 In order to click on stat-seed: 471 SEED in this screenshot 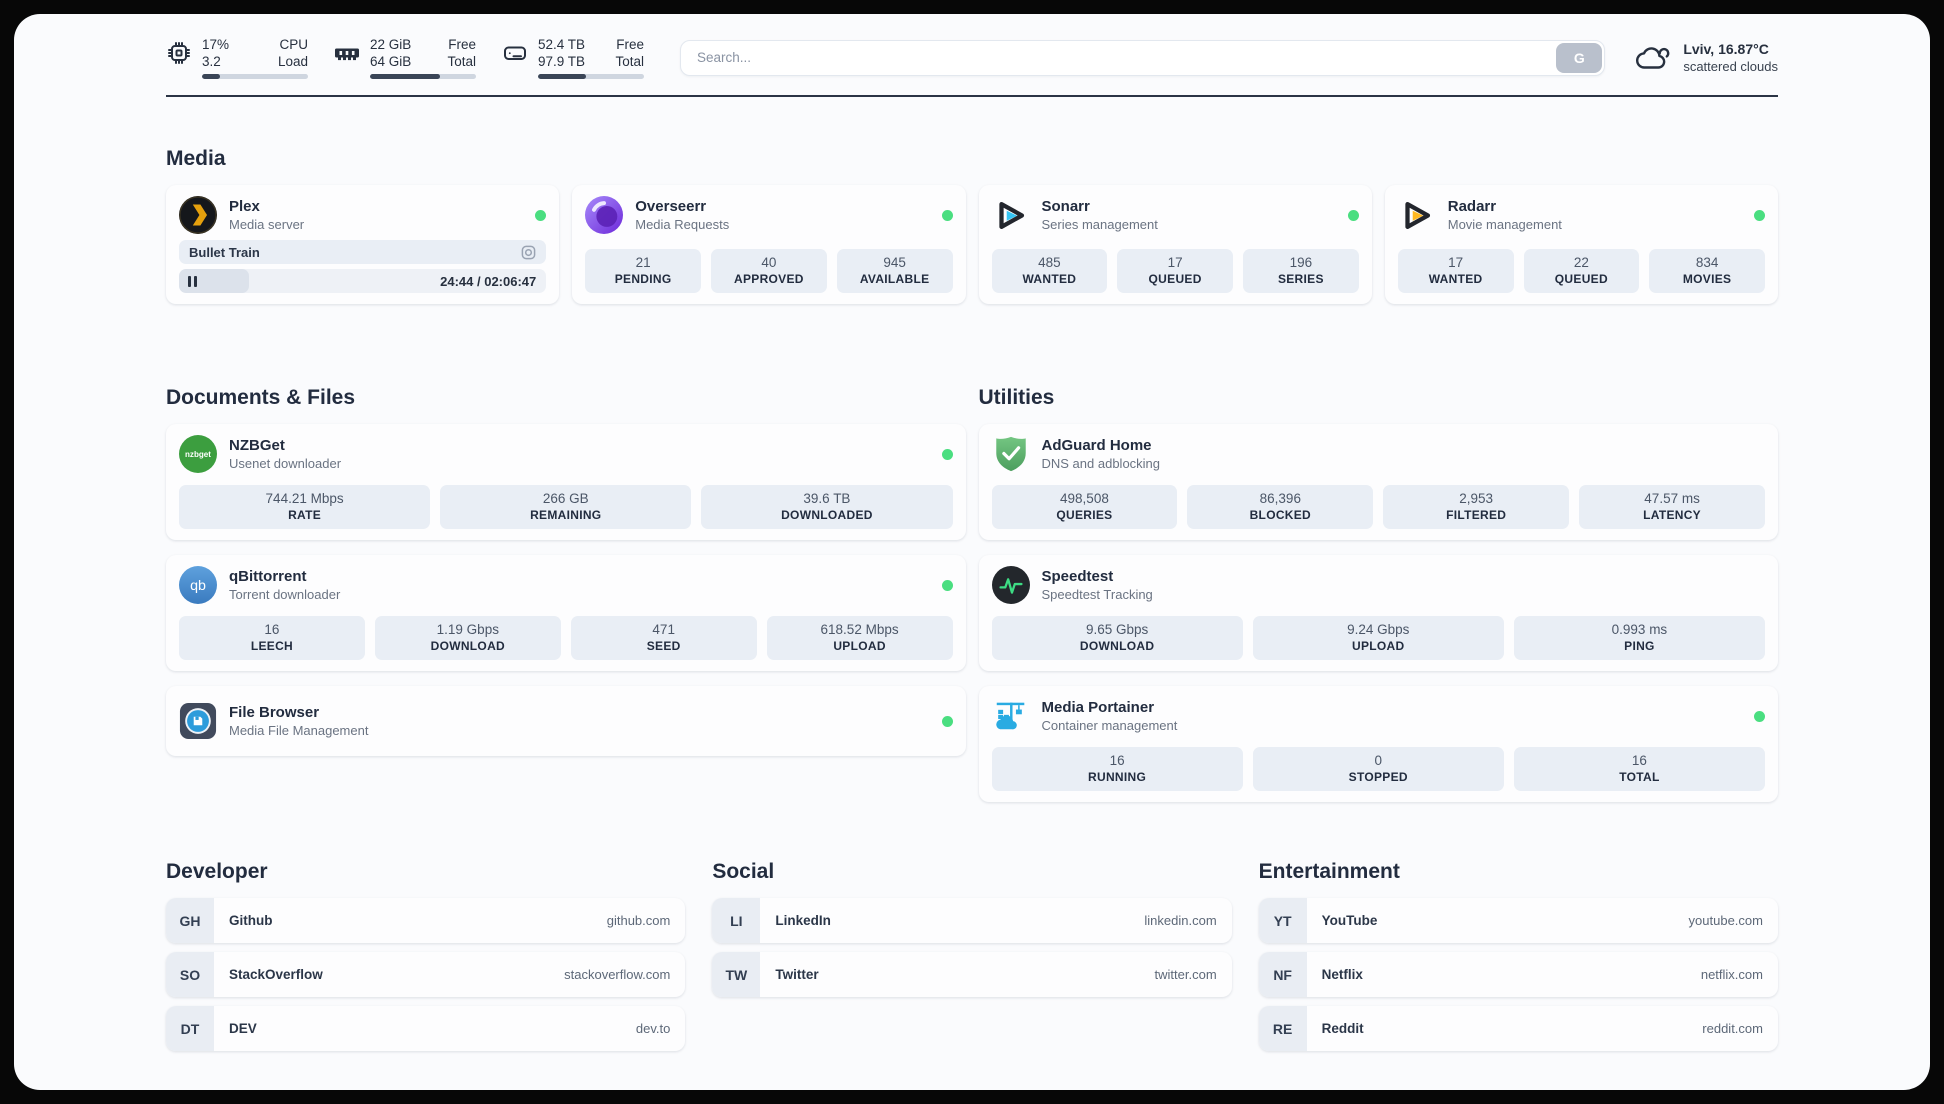, I will do `click(663, 638)`.